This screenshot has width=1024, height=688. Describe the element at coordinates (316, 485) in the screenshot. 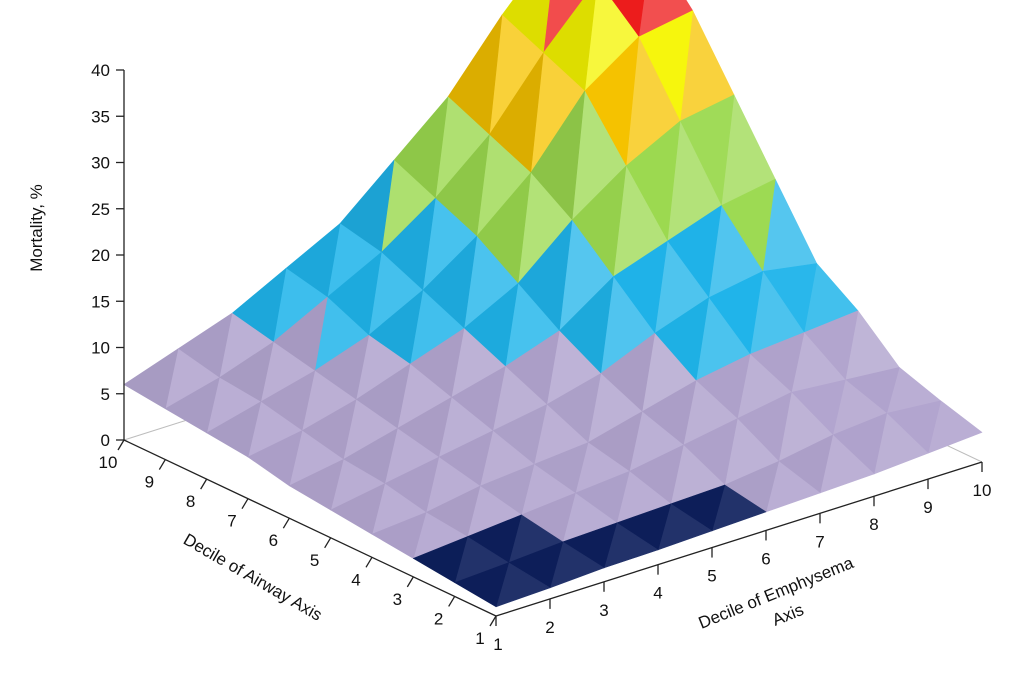

I see `surface-facet-4-0-a` at that location.